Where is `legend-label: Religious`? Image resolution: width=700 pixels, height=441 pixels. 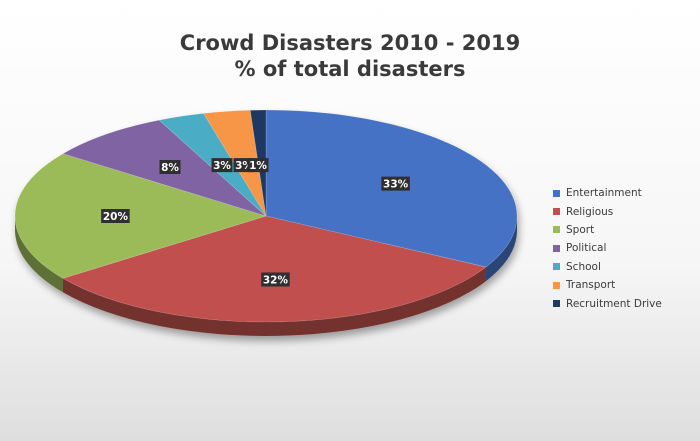 legend-label: Religious is located at coordinates (590, 211).